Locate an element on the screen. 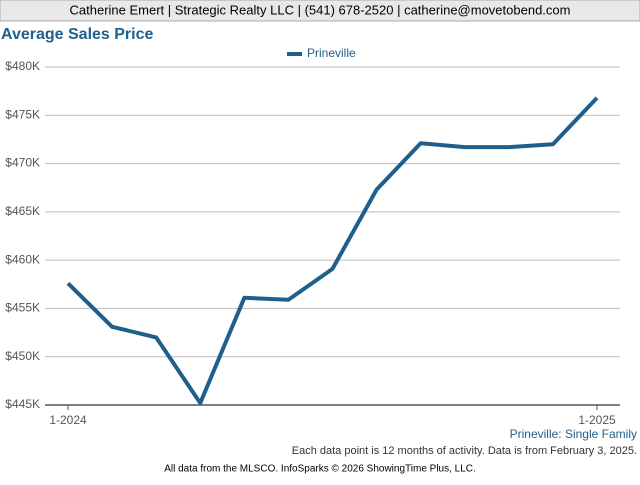  y-tick-label: $445K is located at coordinates (22, 404).